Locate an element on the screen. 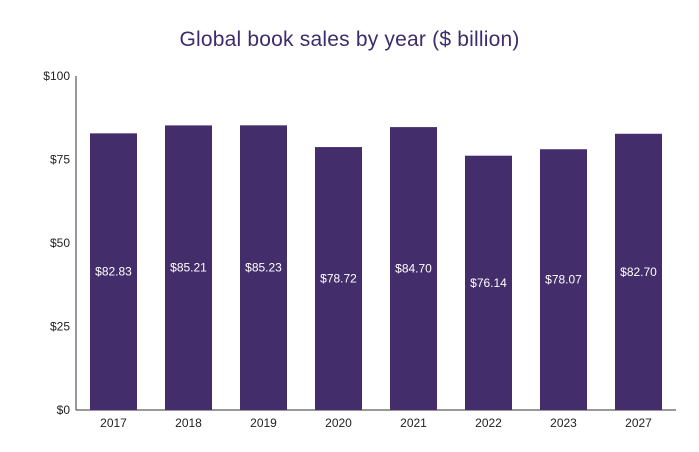 This screenshot has height=452, width=699. bar-2019 is located at coordinates (263, 268).